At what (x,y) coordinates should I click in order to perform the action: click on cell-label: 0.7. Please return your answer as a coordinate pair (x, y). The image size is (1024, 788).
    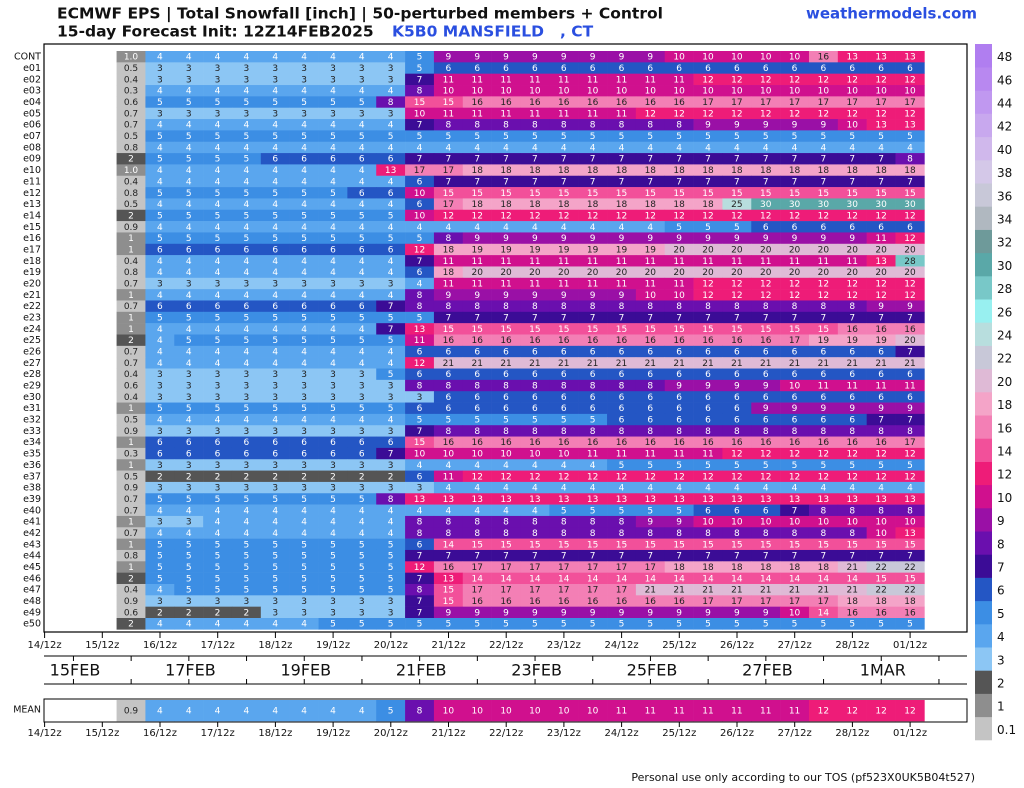
    Looking at the image, I should click on (131, 534).